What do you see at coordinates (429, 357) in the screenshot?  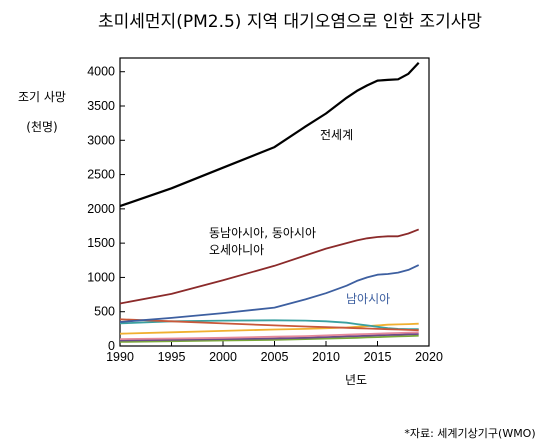 I see `x-tick-label: 2020` at bounding box center [429, 357].